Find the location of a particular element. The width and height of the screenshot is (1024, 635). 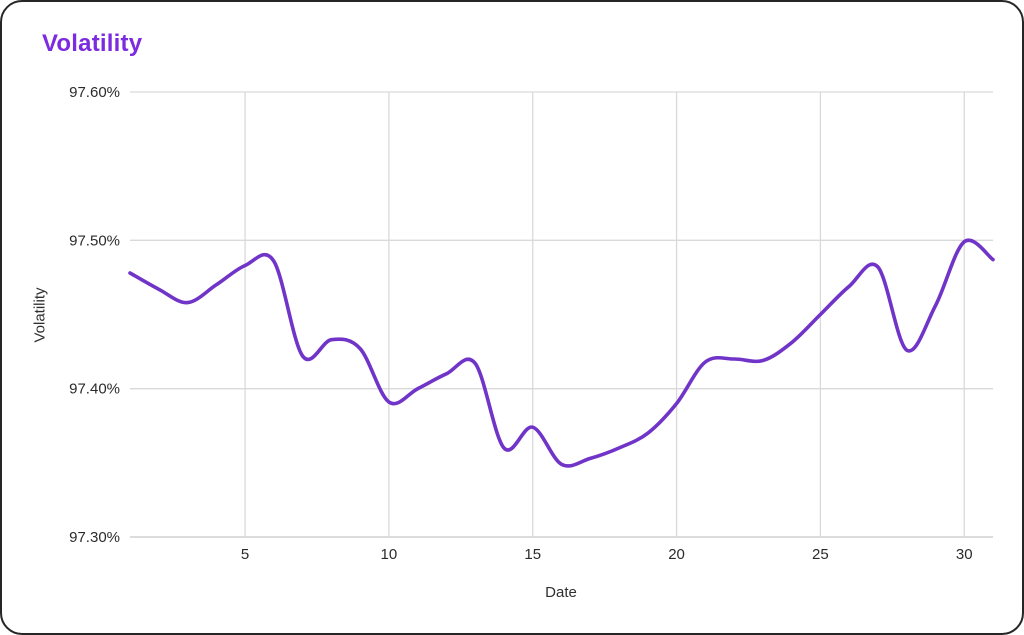

y-tick-label: 97.50% is located at coordinates (94, 240).